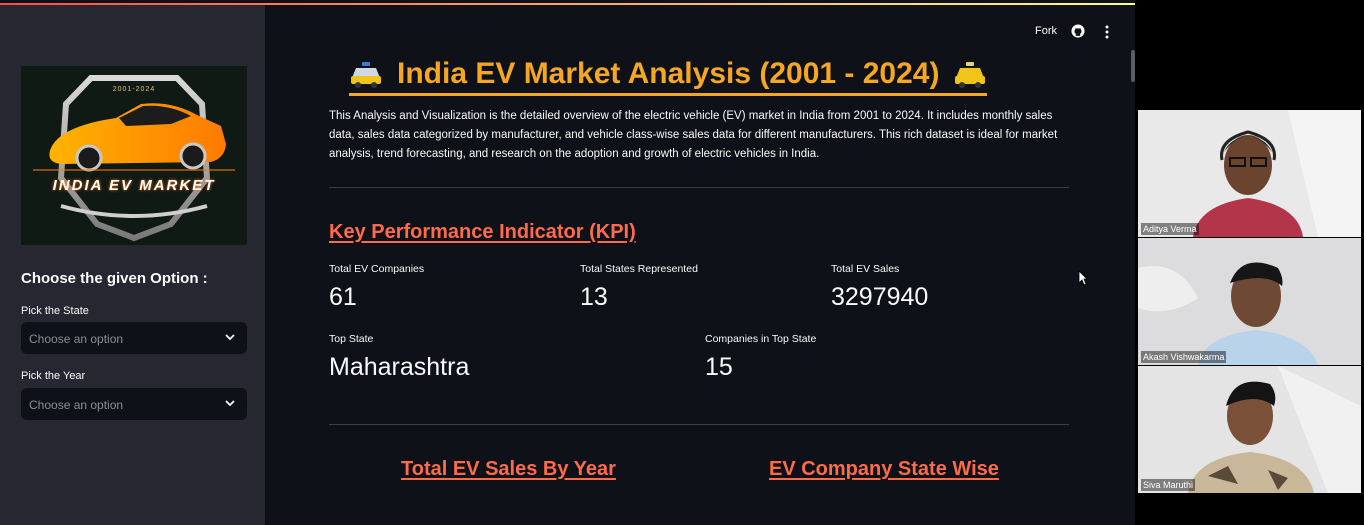 The height and width of the screenshot is (525, 1364). I want to click on kpi-heading: Key Performance Indicator (KPI), so click(482, 232).